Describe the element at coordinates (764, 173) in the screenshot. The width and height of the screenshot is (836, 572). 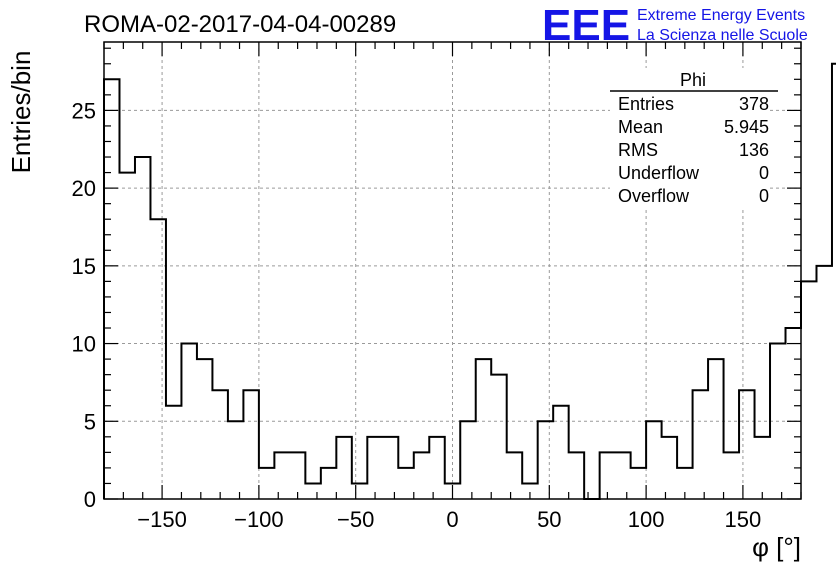
I see `stats-value-underflow: 0` at that location.